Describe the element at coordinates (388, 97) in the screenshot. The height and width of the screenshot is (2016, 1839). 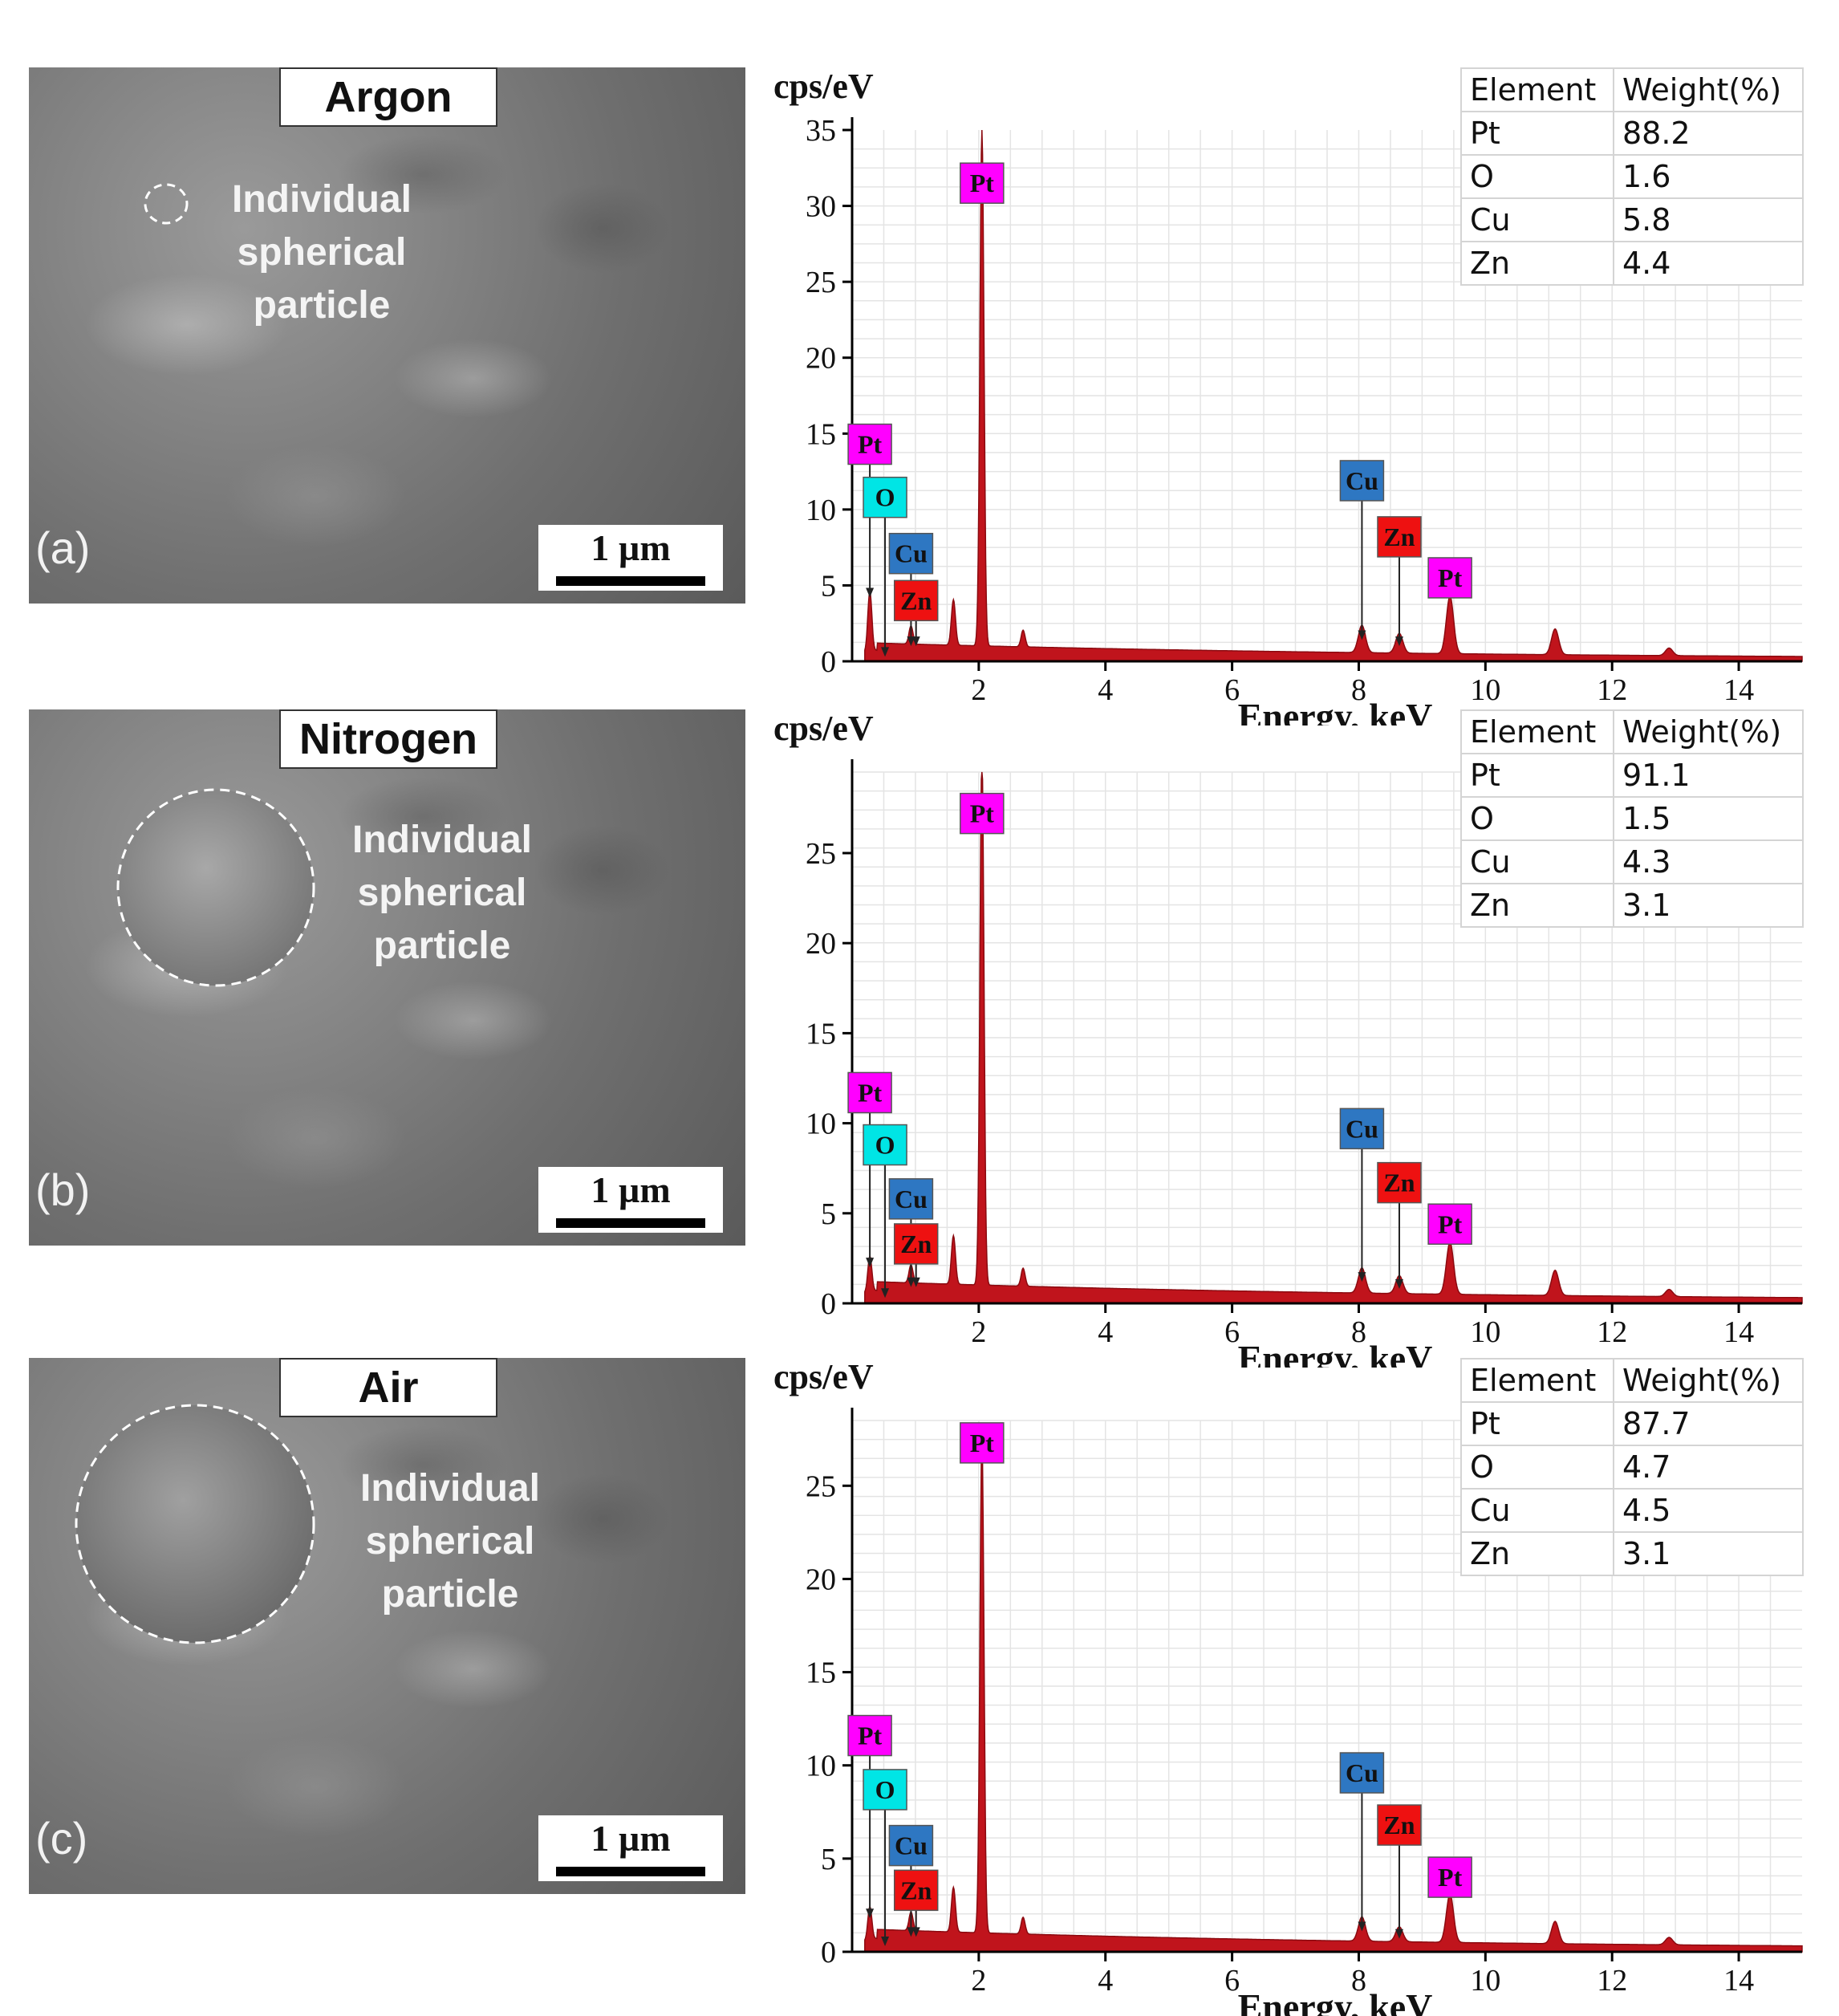
I see `atmosphere-label-a: Argon` at that location.